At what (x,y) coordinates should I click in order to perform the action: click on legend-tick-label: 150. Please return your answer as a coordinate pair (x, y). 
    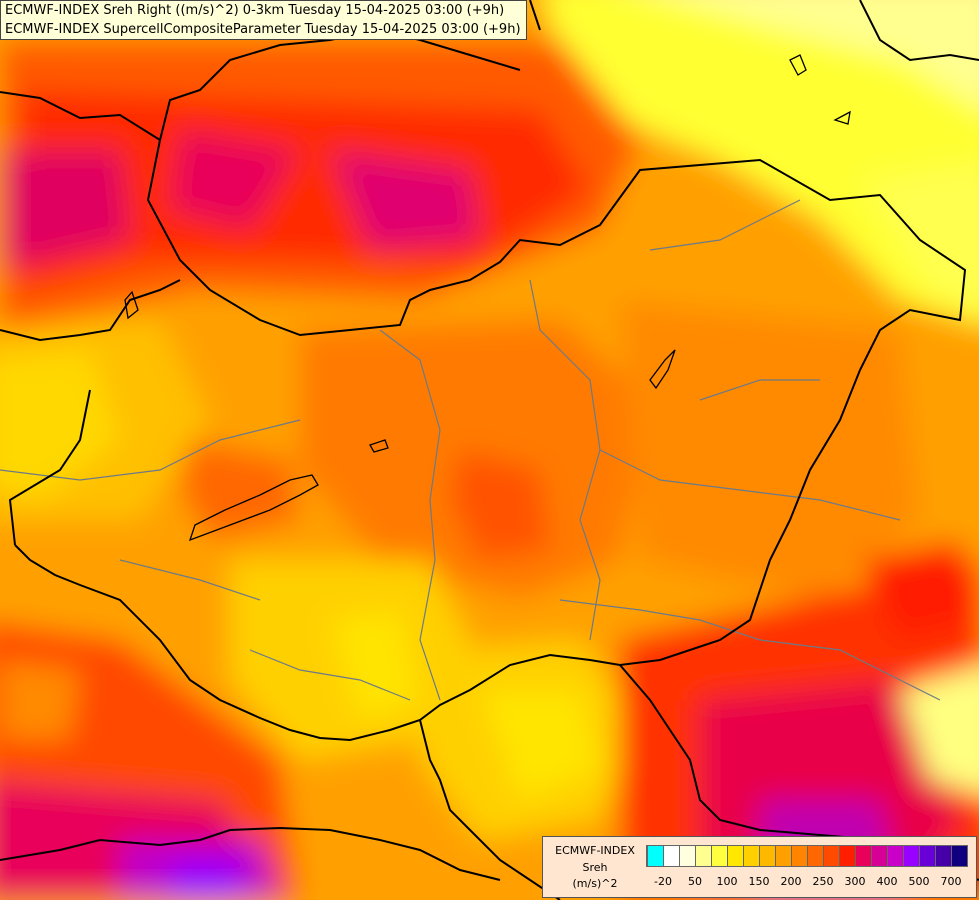
    Looking at the image, I should click on (759, 881).